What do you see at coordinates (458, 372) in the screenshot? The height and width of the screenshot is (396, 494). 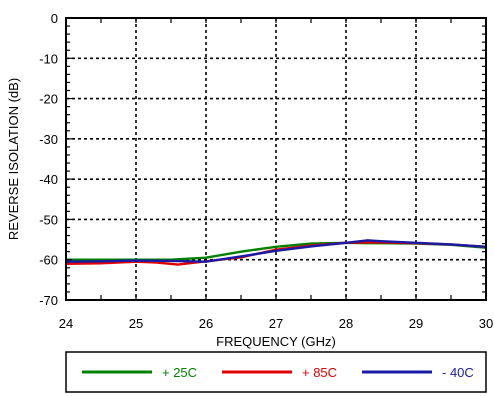 I see `legend-label-3: - 40C` at bounding box center [458, 372].